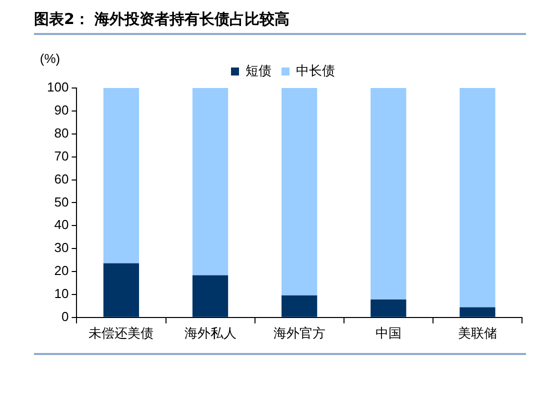 The image size is (534, 393). Describe the element at coordinates (162, 19) in the screenshot. I see `chart-title: 图表2： 海外投资者持有长债占比较高` at that location.